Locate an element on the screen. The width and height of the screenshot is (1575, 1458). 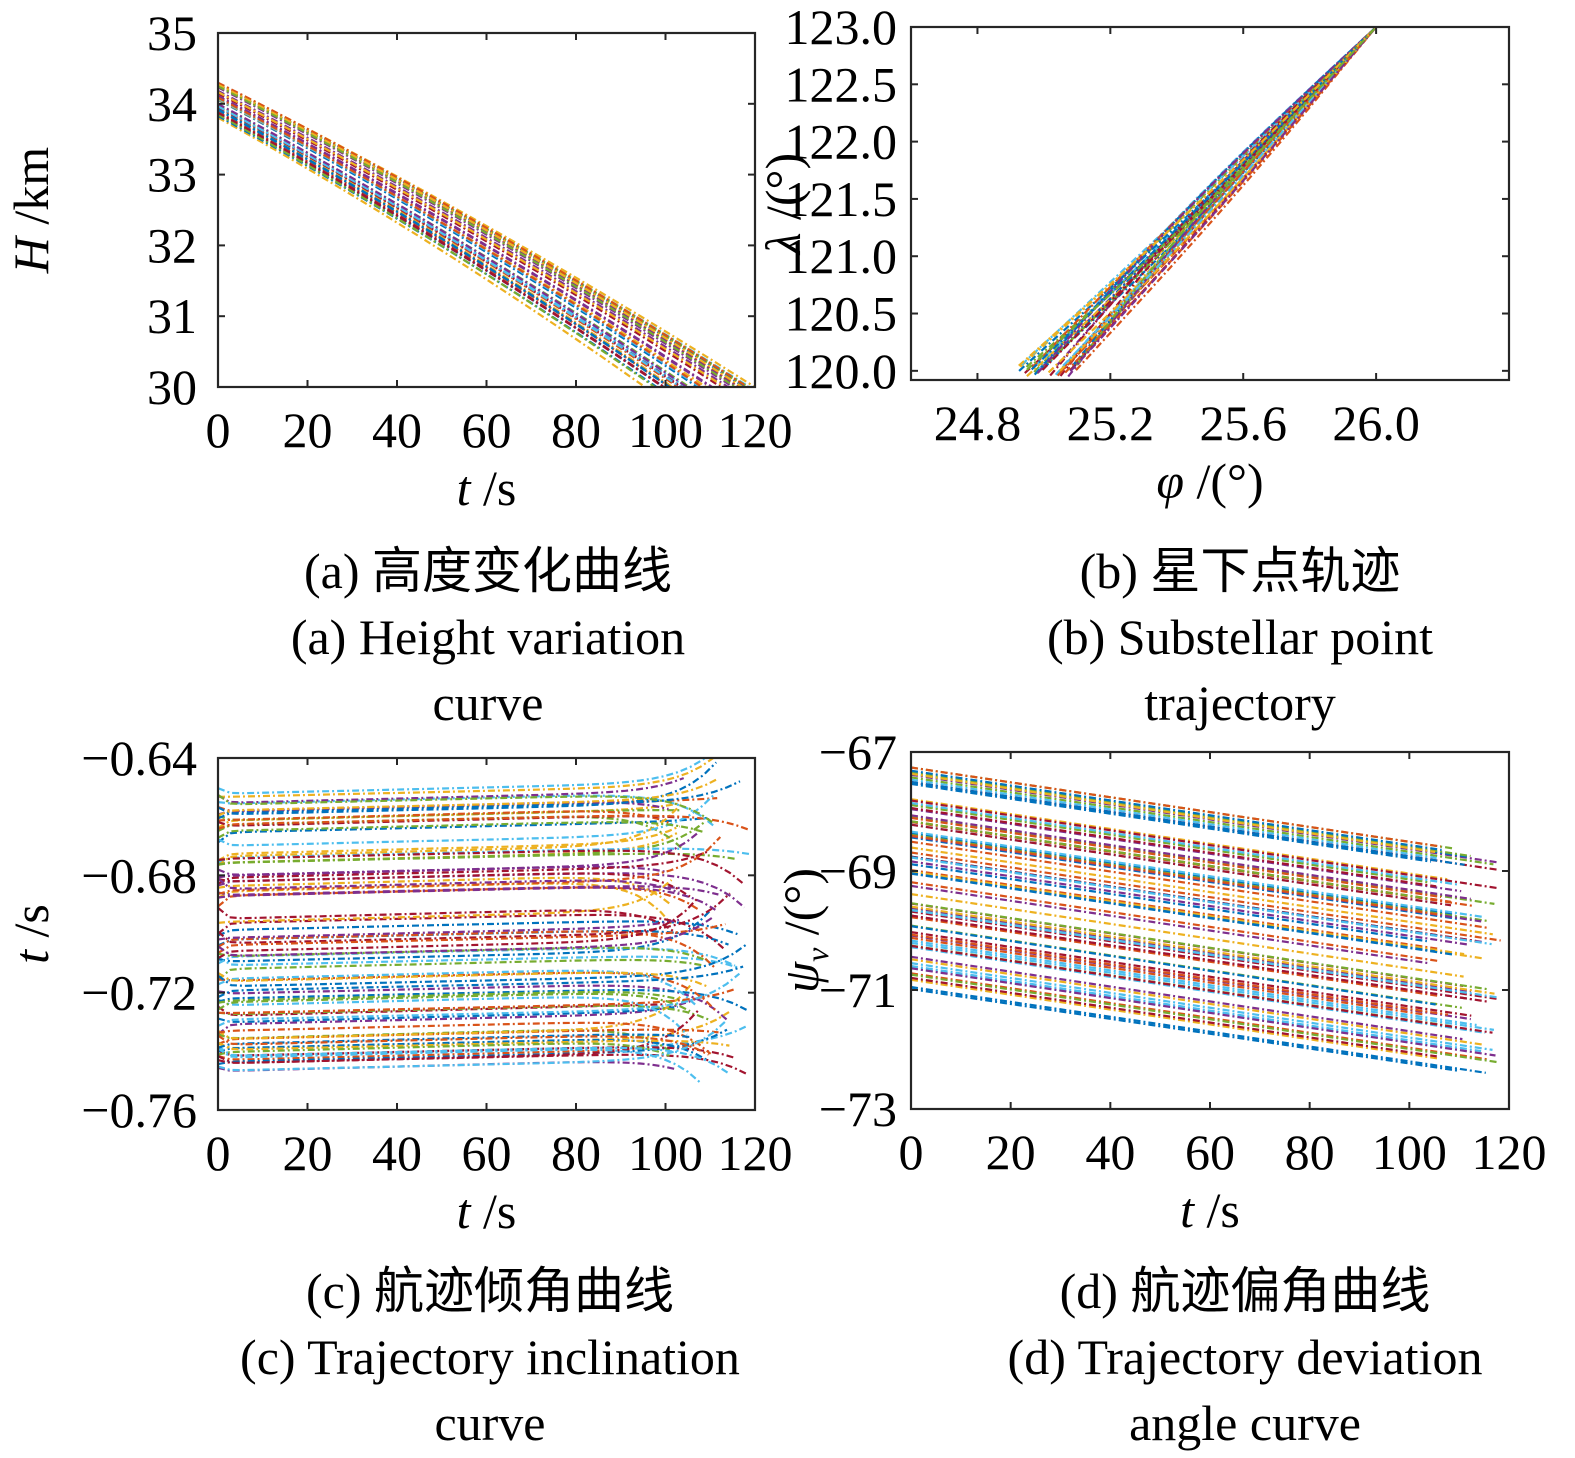
caption-a-en-line2: curve is located at coordinates (488, 703).